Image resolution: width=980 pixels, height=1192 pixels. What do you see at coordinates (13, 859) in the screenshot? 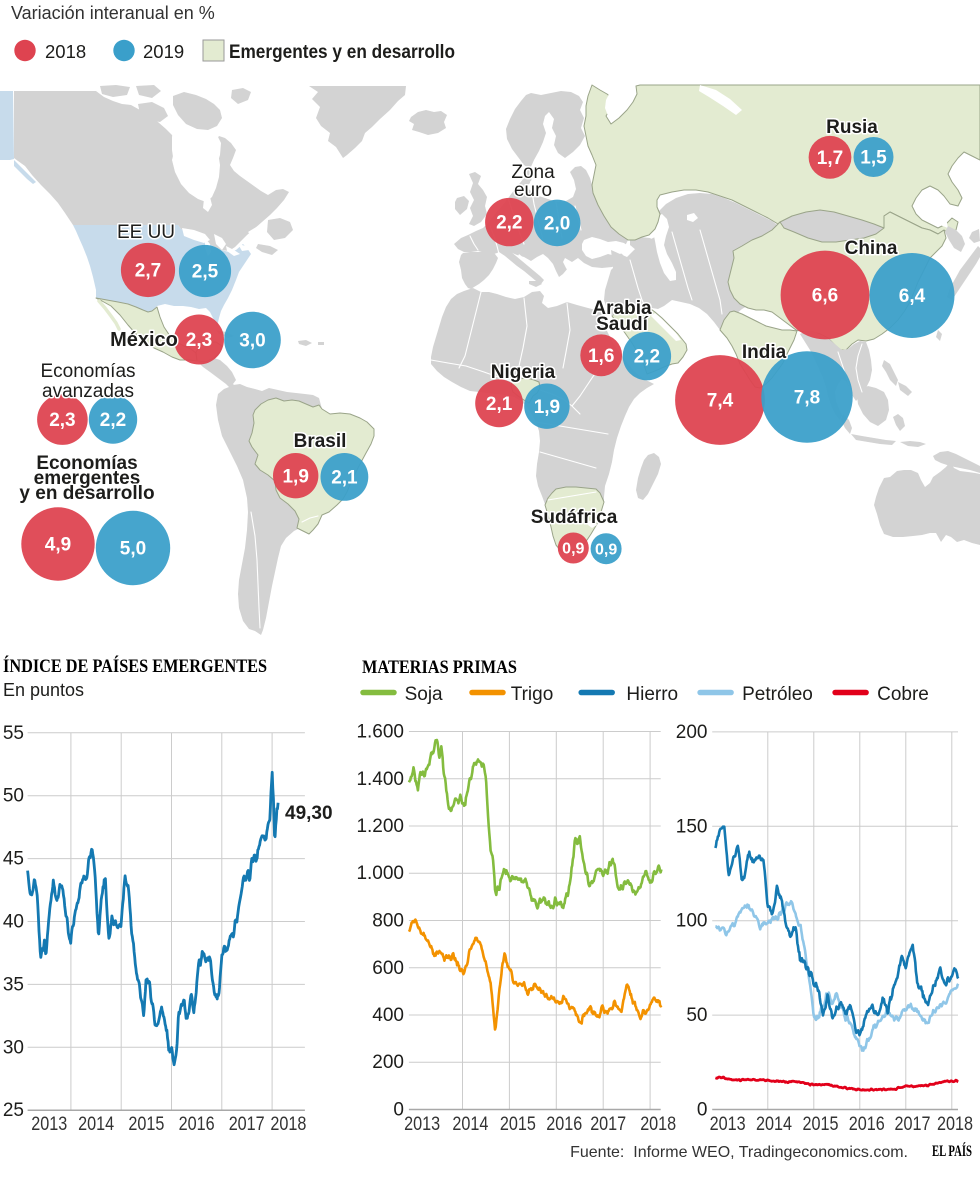
I see `svg-text: 45` at bounding box center [13, 859].